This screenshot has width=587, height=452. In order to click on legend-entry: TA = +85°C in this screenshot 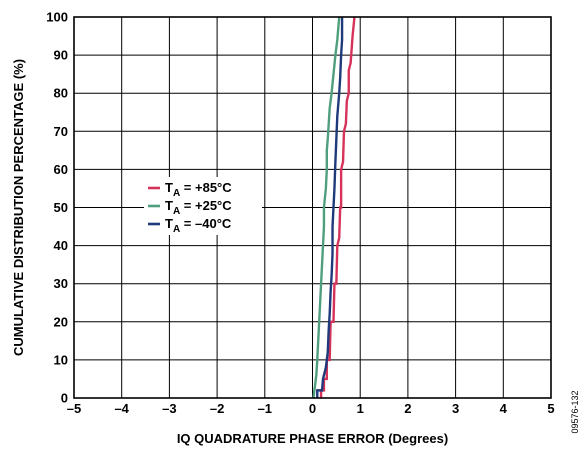, I will do `click(198, 189)`.